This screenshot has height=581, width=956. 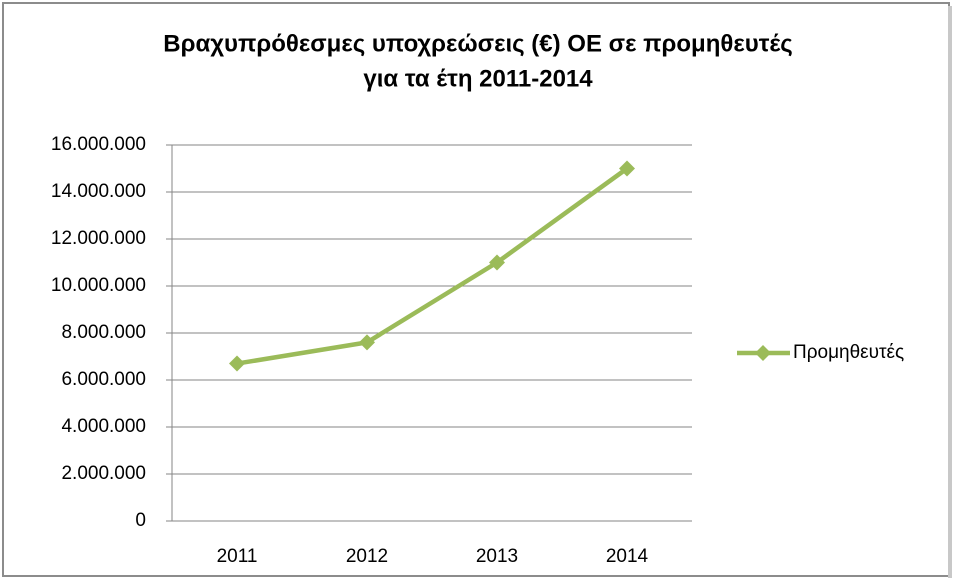 What do you see at coordinates (627, 556) in the screenshot?
I see `x-tick-label: 2014` at bounding box center [627, 556].